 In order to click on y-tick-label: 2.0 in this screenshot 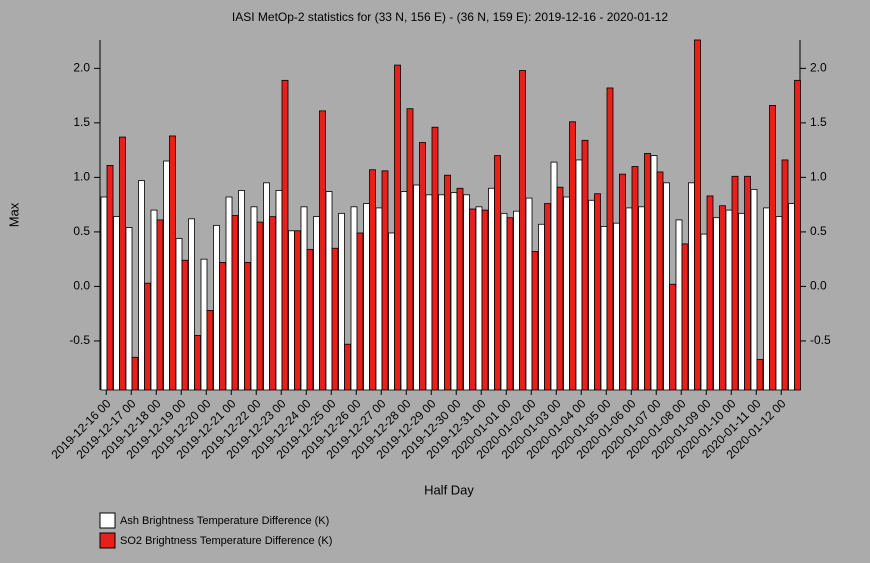, I will do `click(81, 68)`.